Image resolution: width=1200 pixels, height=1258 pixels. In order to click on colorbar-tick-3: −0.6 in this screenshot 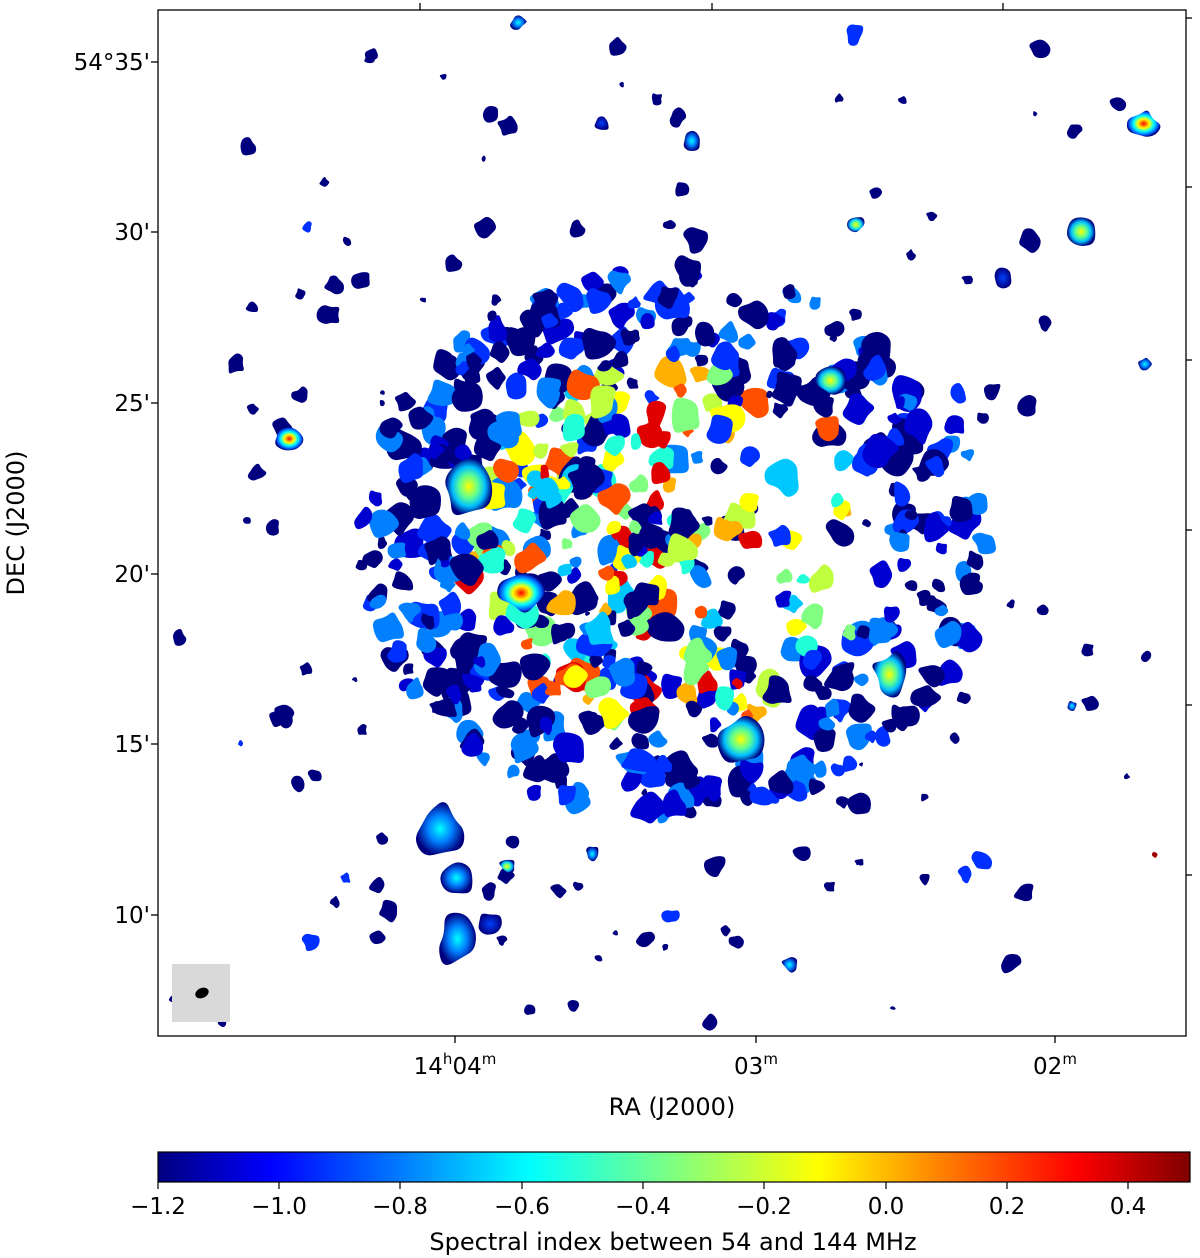, I will do `click(522, 1207)`.